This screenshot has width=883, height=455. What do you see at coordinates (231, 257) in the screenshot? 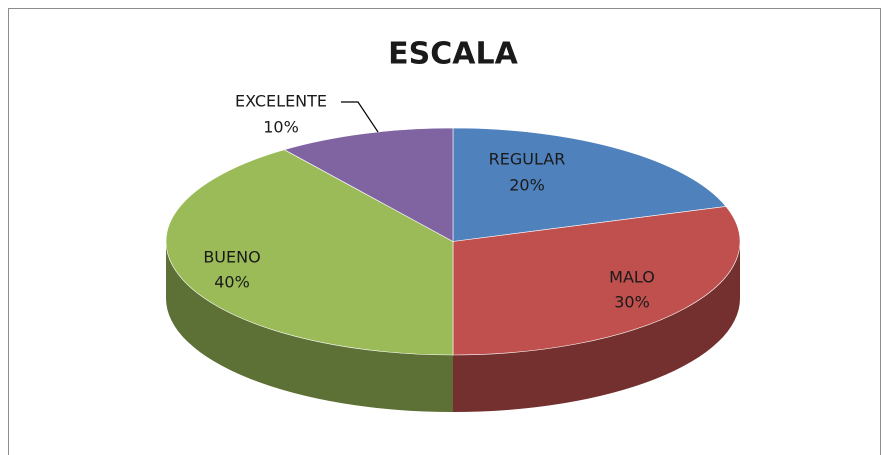
I see `slice-label: BUENO` at bounding box center [231, 257].